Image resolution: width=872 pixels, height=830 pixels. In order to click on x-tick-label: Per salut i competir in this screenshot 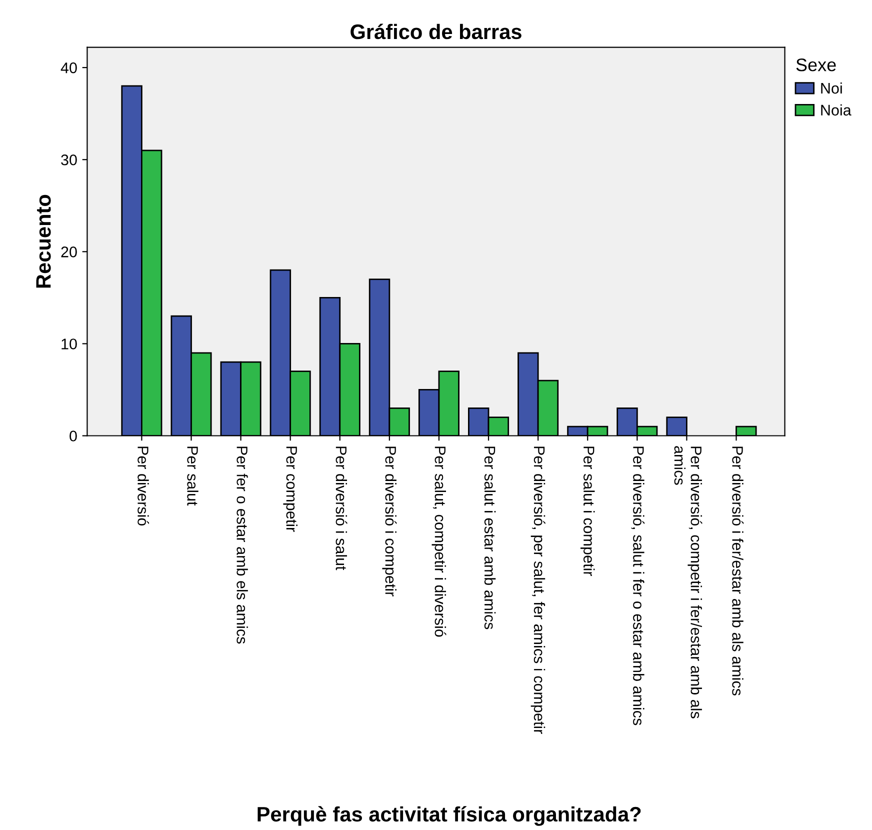, I will do `click(587, 511)`.